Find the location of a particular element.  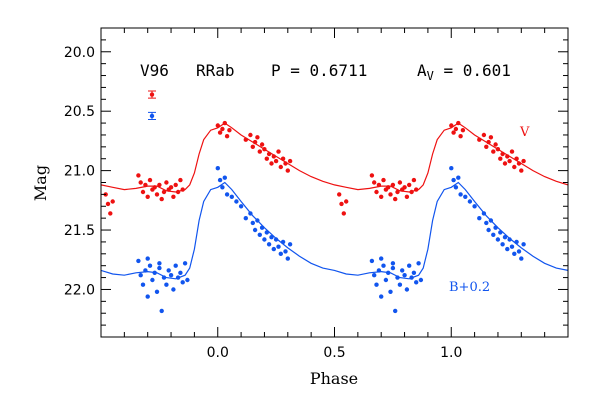

x-axis-title: Phase is located at coordinates (334, 378).